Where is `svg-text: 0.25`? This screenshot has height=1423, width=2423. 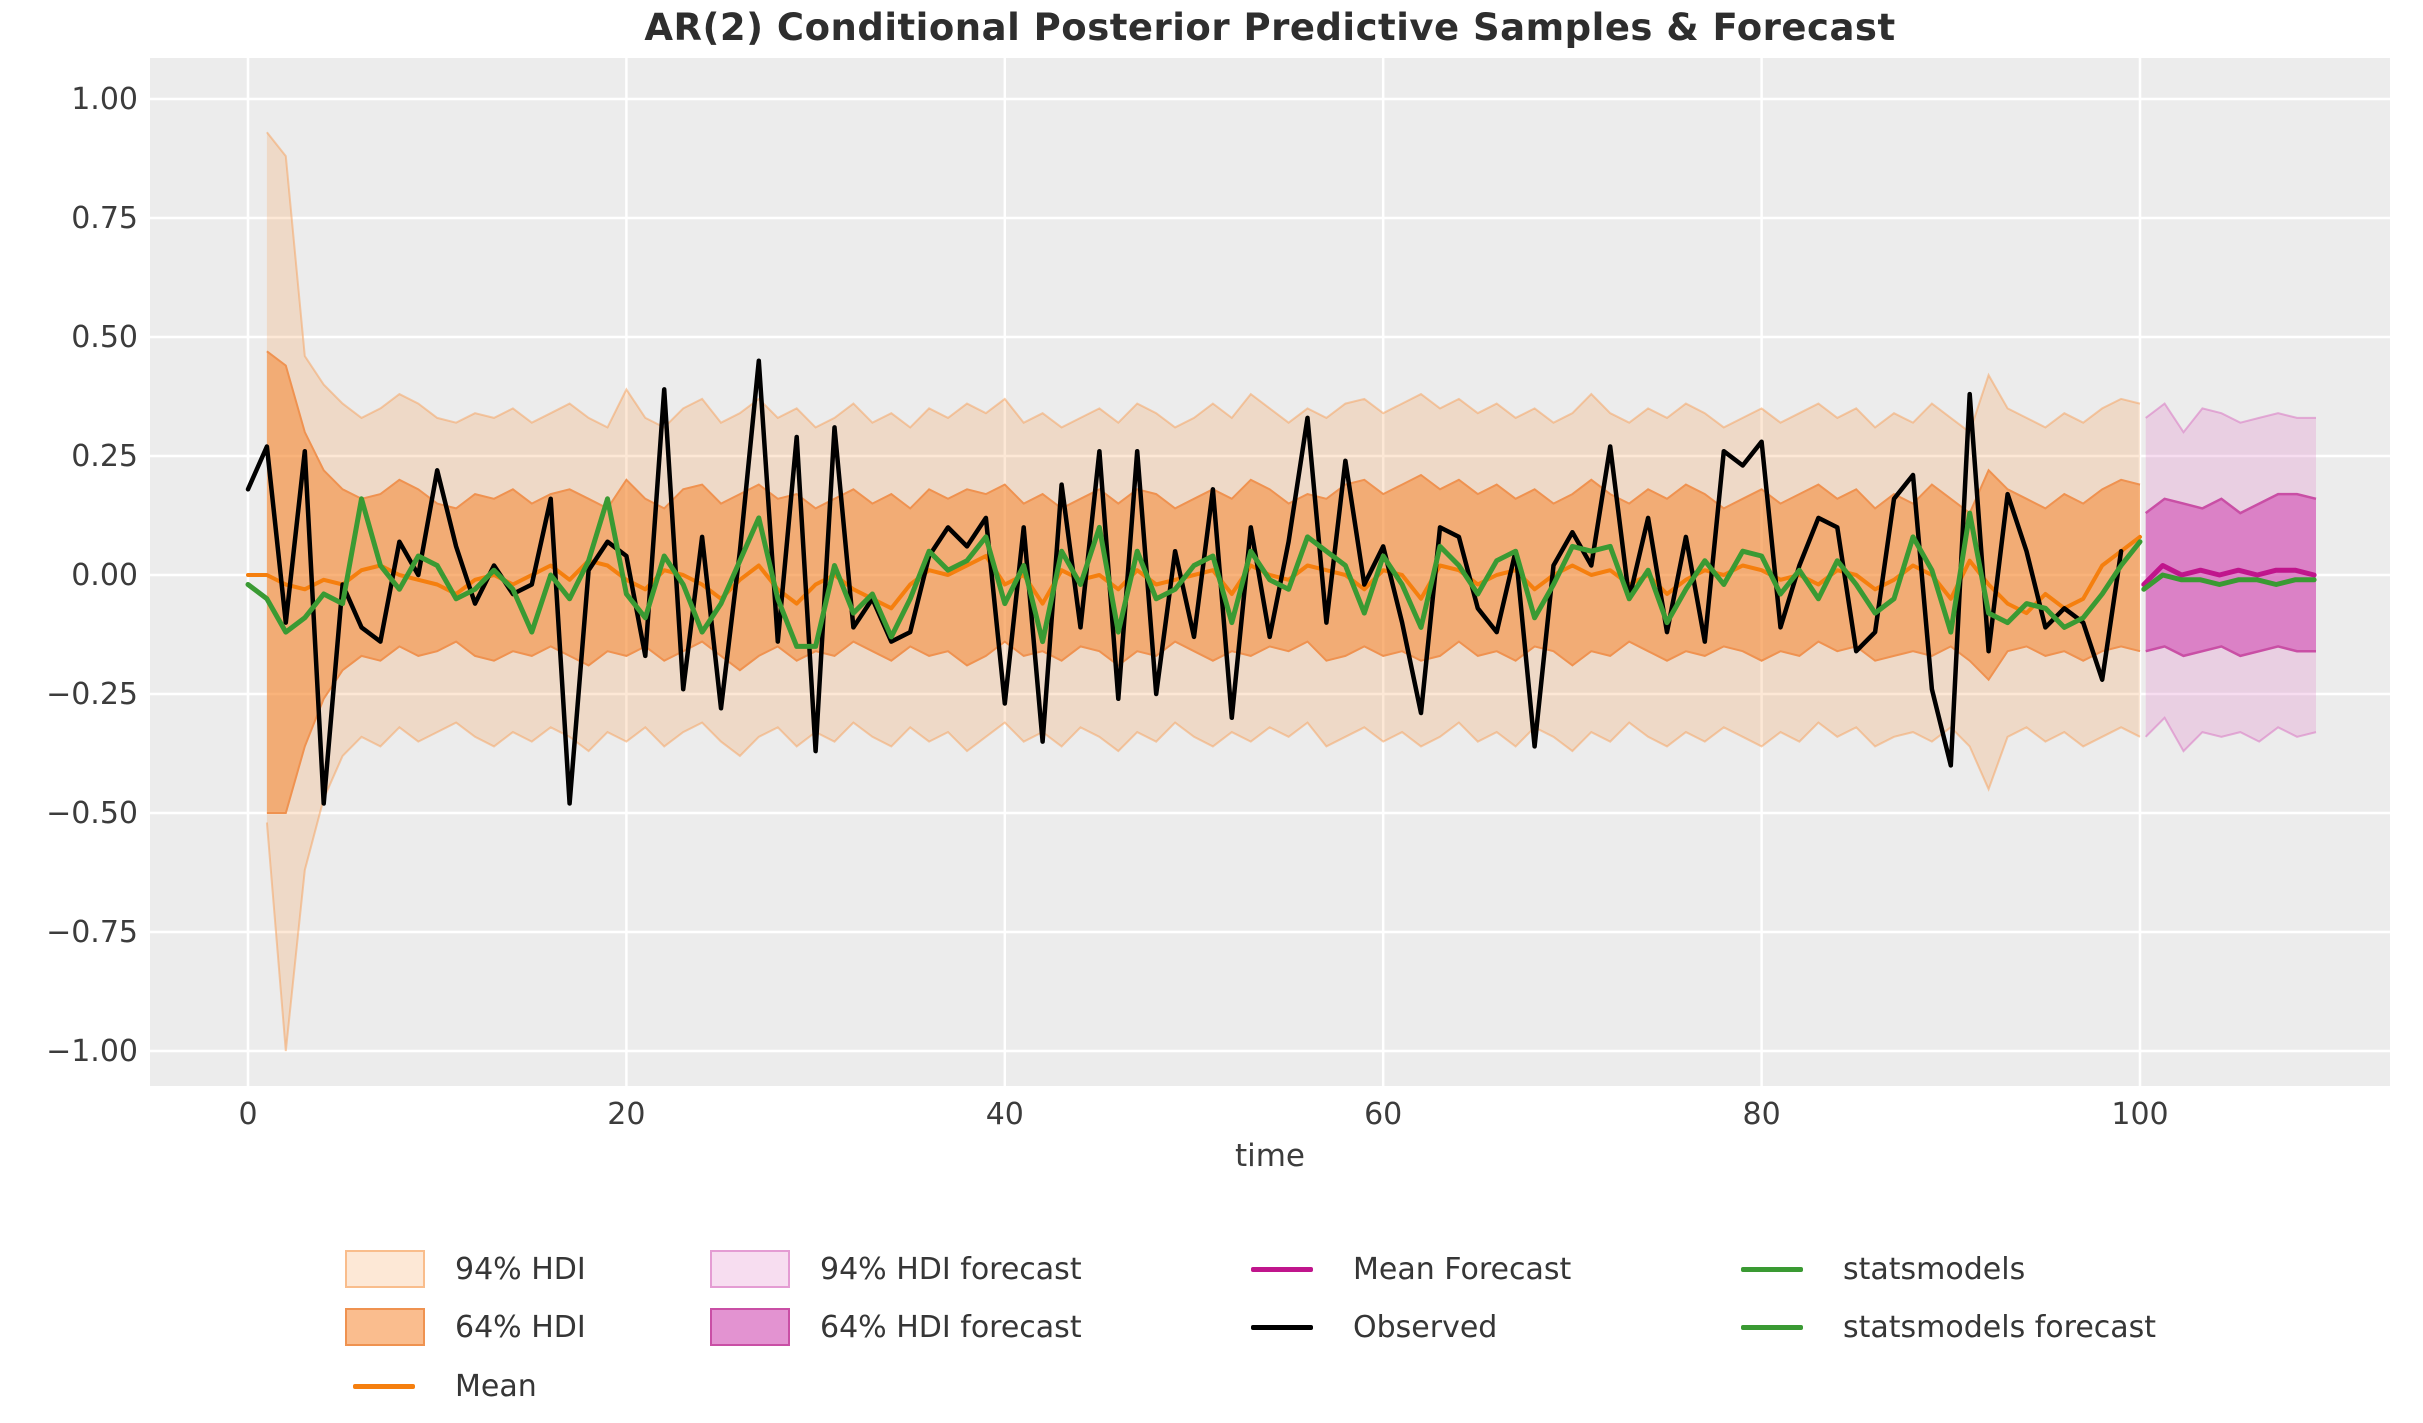 svg-text: 0.25 is located at coordinates (104, 456).